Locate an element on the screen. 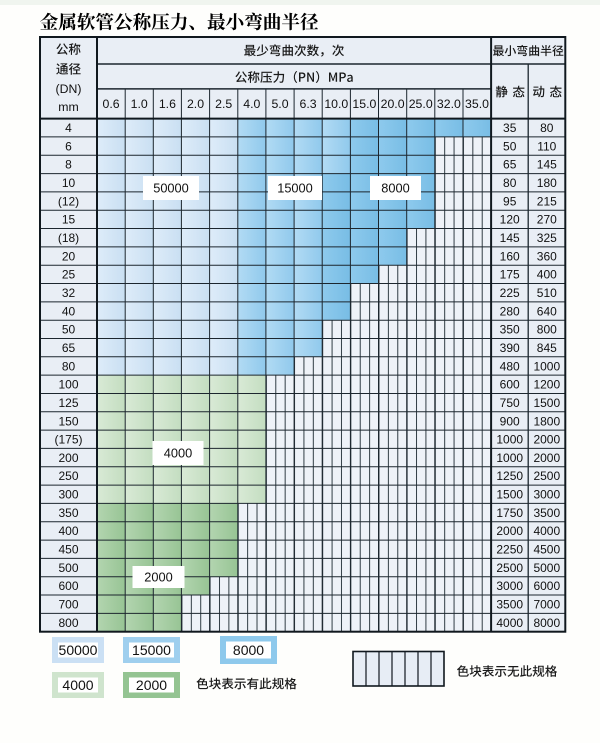 This screenshot has height=743, width=600. svg-text: 4 is located at coordinates (68, 128).